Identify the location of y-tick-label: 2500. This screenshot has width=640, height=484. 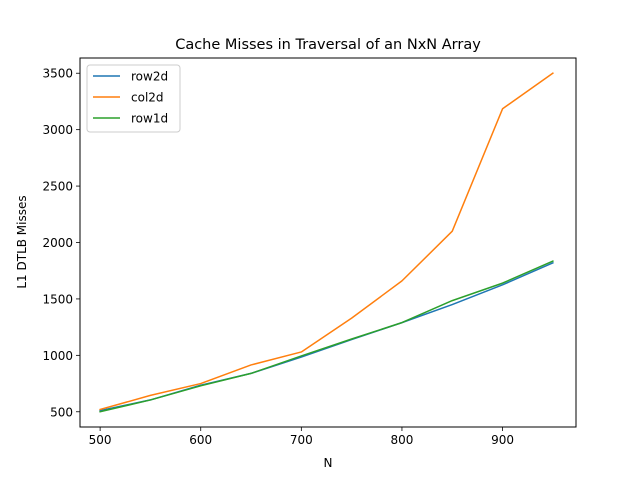
(57, 187).